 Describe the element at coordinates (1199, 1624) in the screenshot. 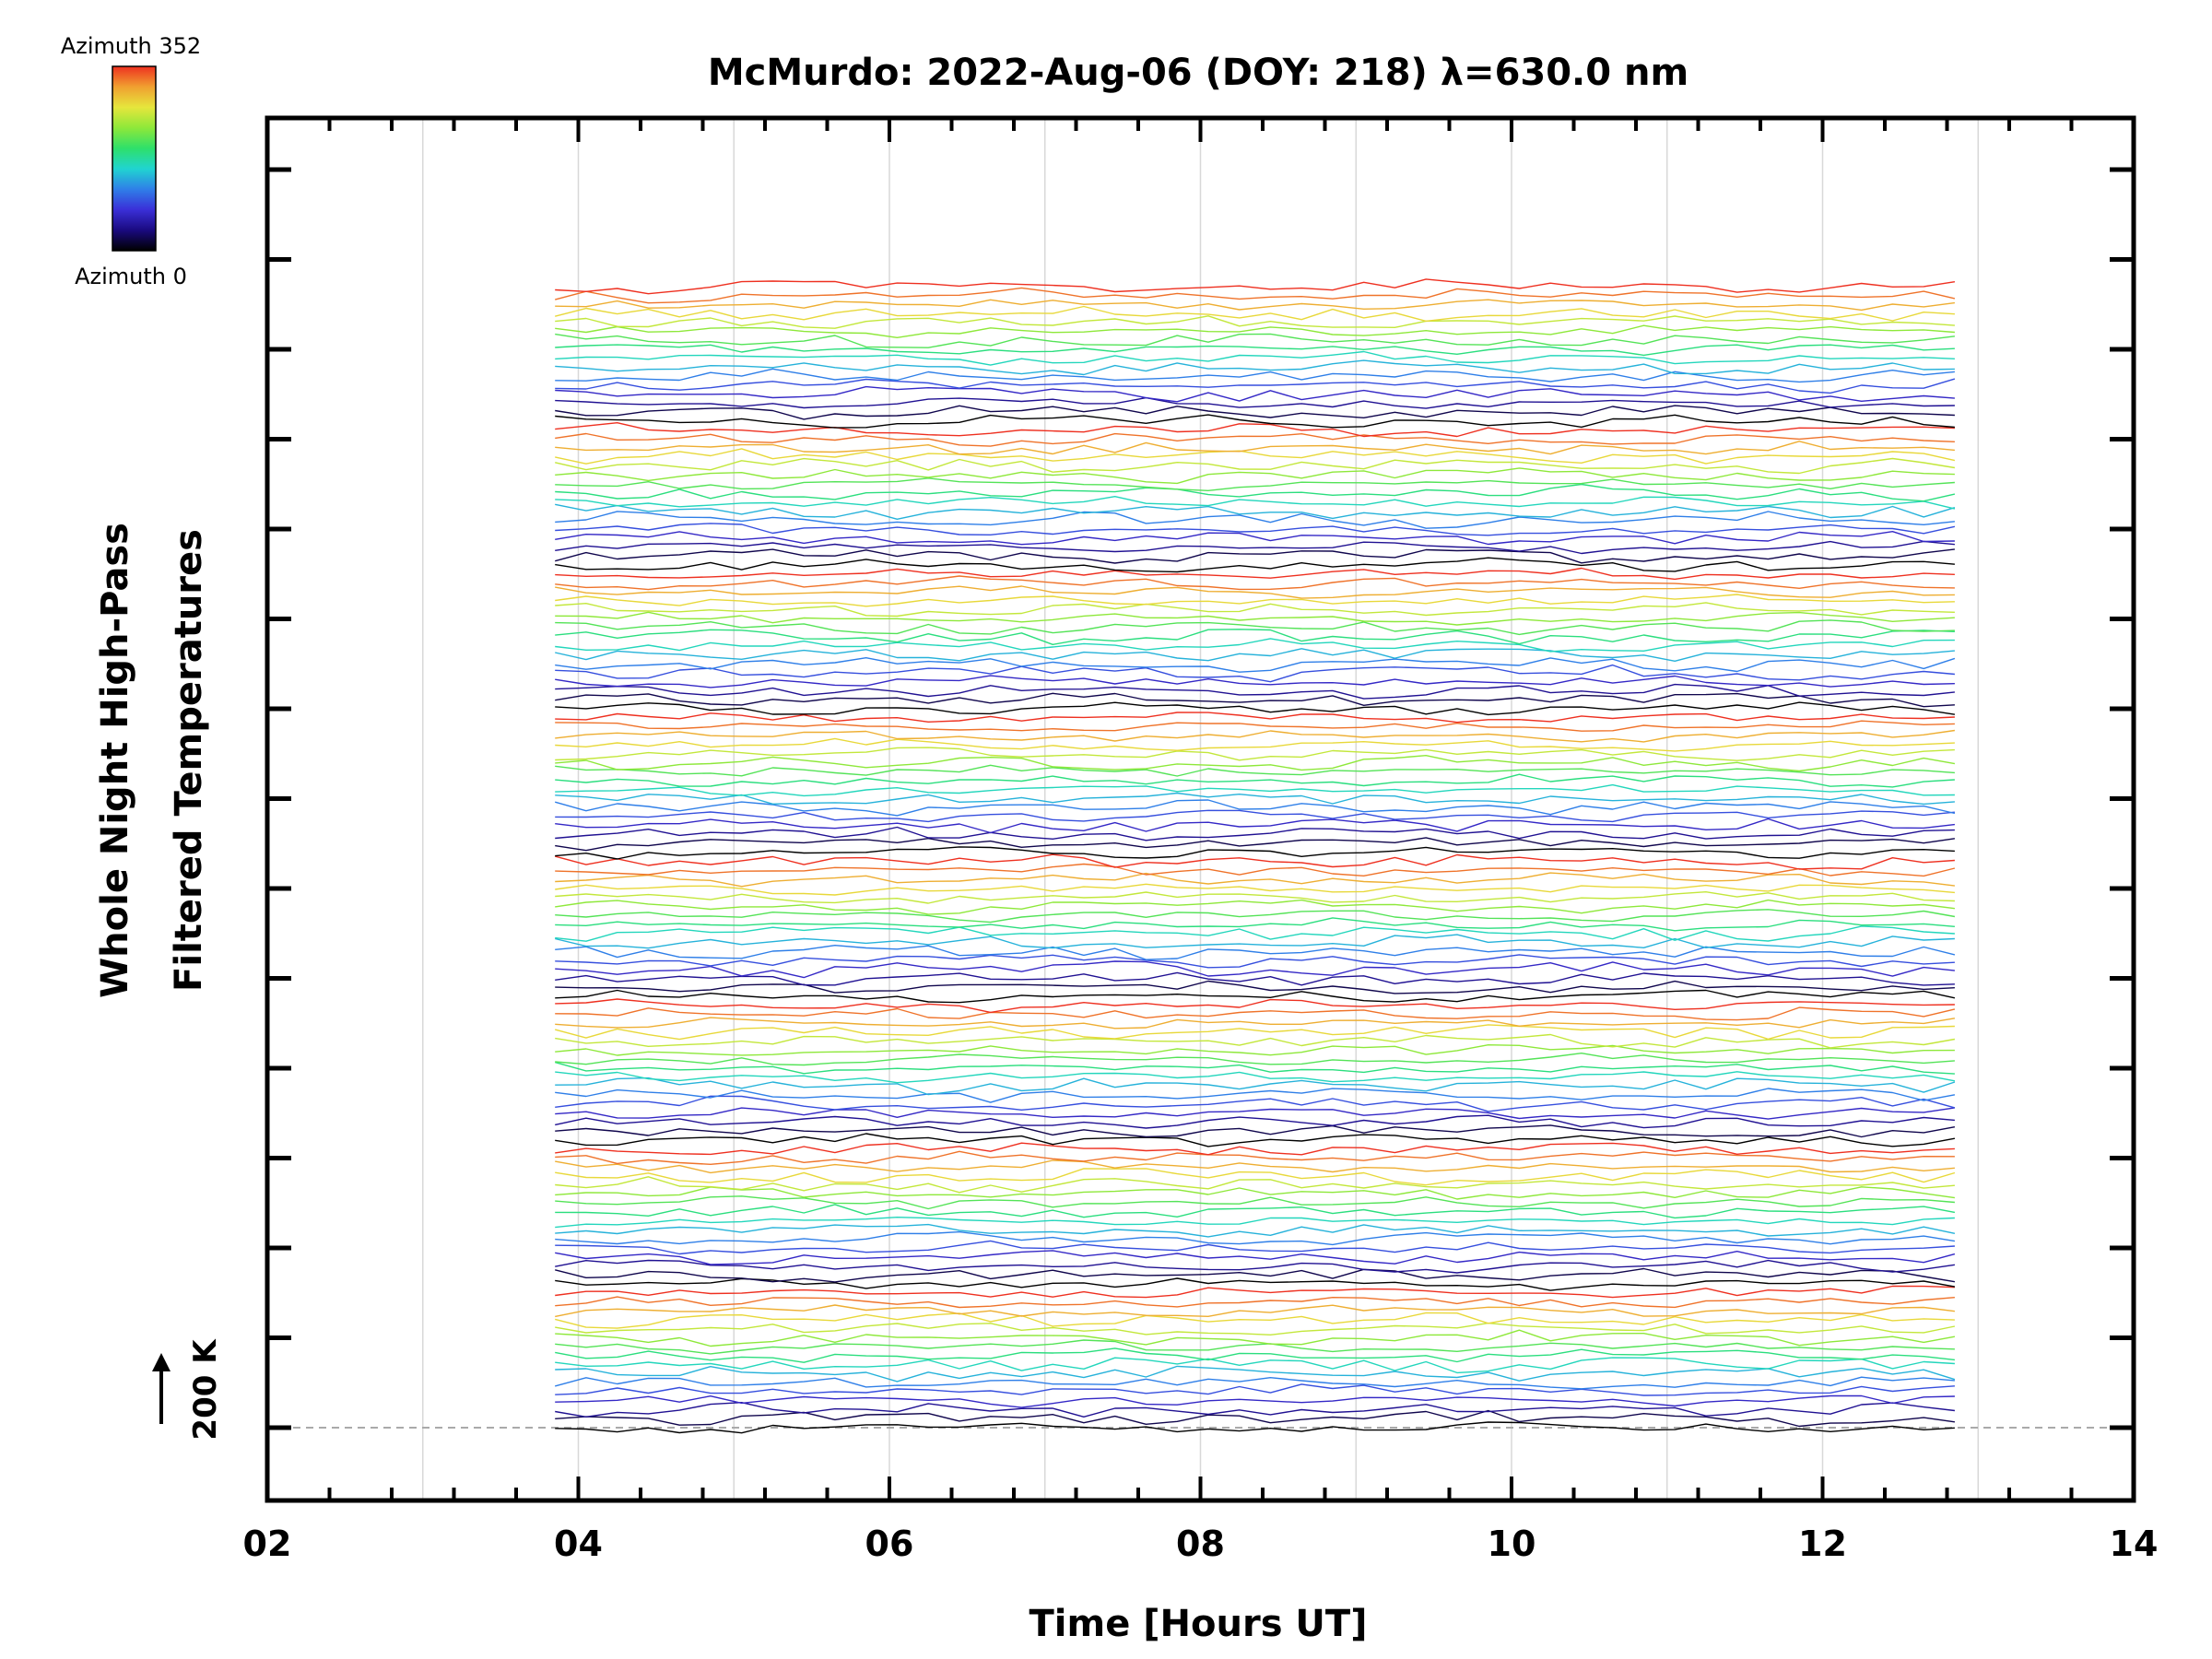

I see `x-axis-label: Time [Hours UT]` at that location.